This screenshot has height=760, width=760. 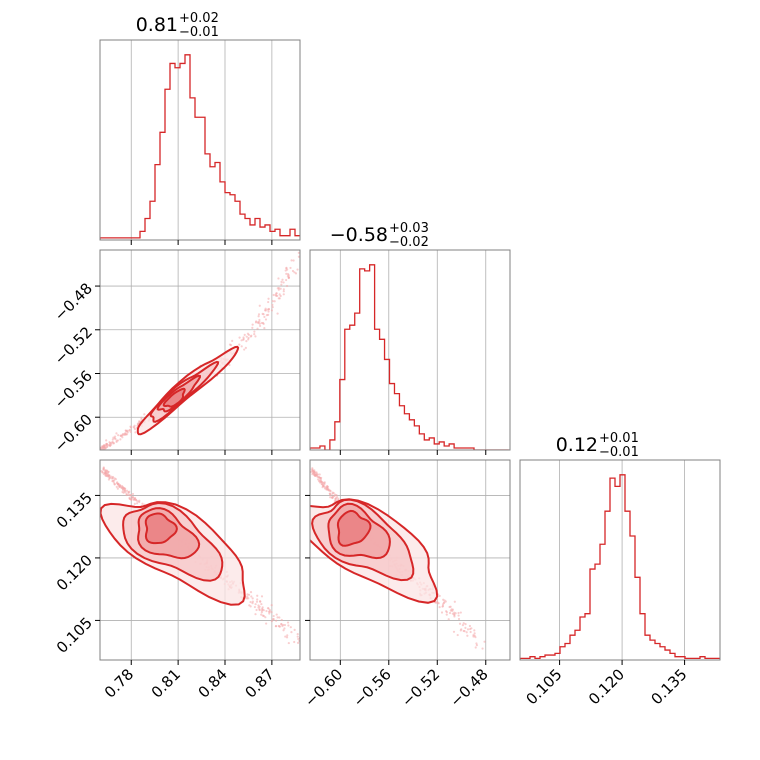 I want to click on panel-title-plus-error: +0.01, so click(x=619, y=438).